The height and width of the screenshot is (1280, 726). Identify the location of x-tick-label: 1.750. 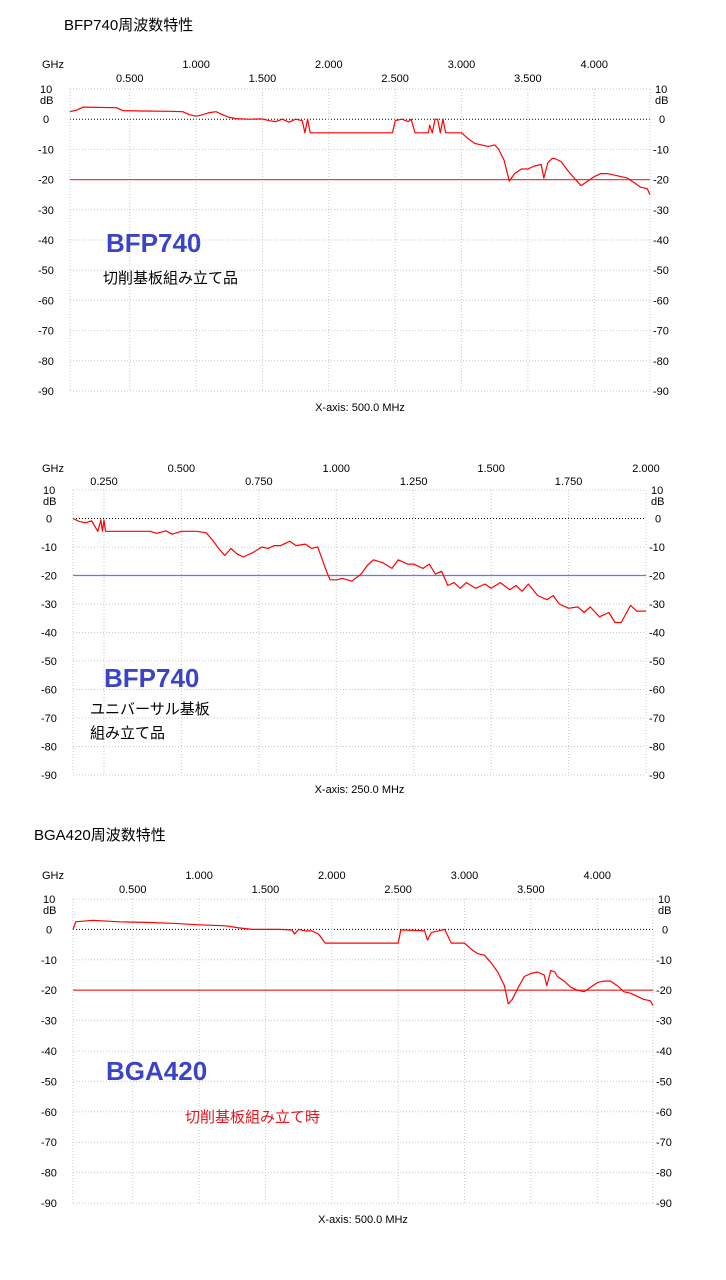
(569, 482).